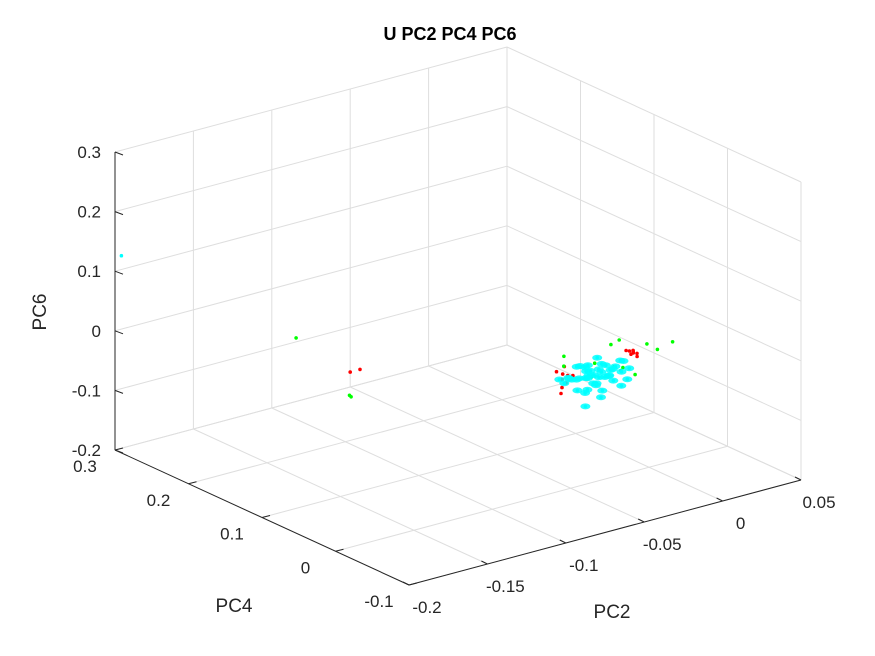 The width and height of the screenshot is (875, 656). What do you see at coordinates (583, 565) in the screenshot?
I see `x-tick-label: -0.1` at bounding box center [583, 565].